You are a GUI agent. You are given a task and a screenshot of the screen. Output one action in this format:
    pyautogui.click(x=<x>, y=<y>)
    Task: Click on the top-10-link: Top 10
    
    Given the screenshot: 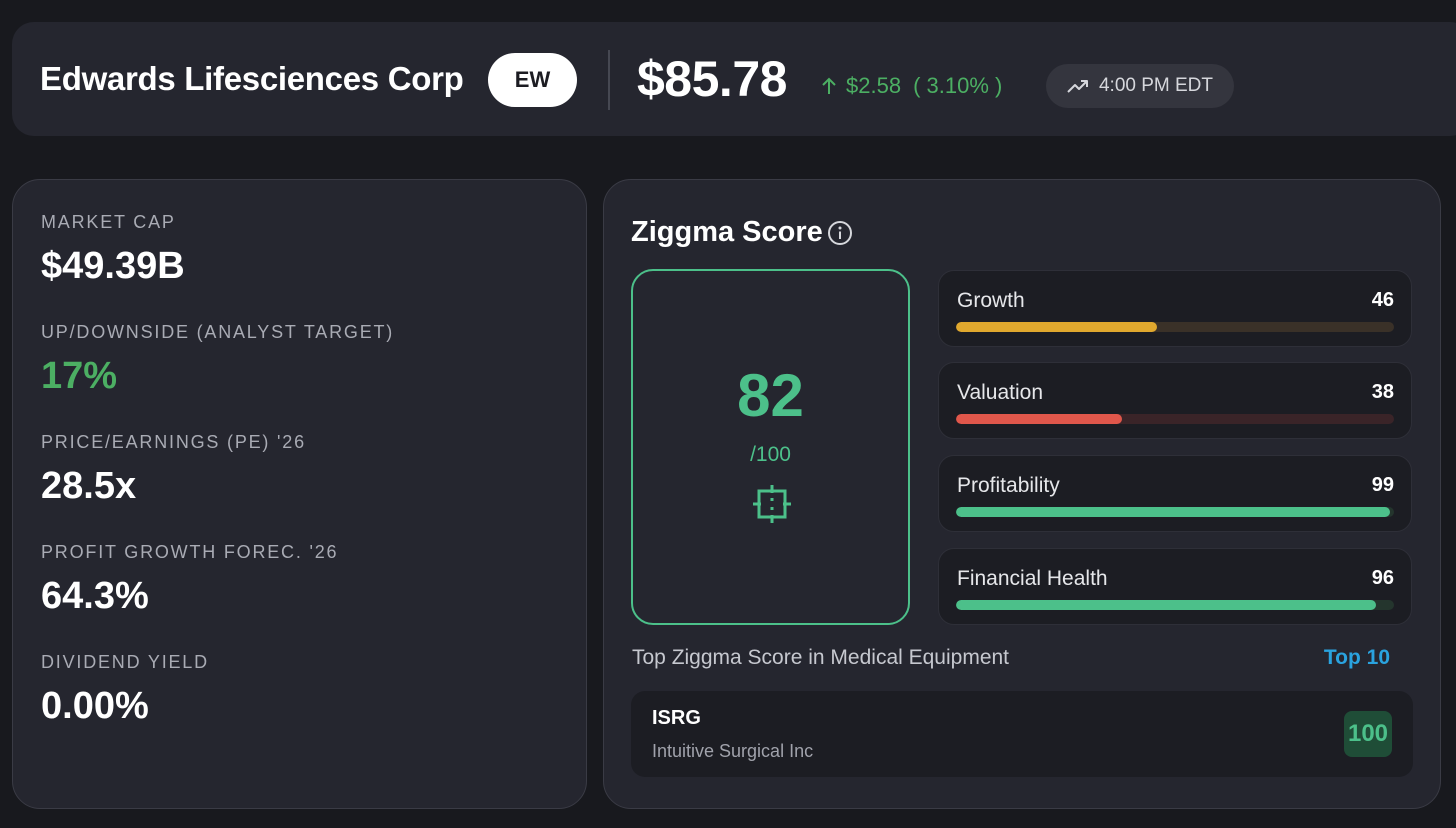 What is the action you would take?
    pyautogui.click(x=1356, y=657)
    